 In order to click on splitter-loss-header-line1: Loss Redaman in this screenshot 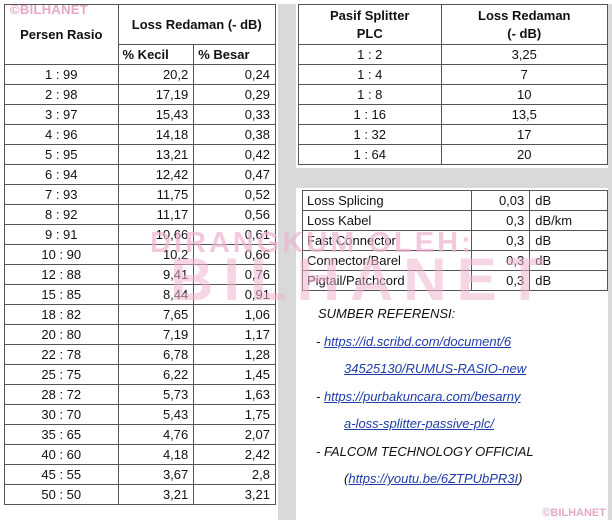, I will do `click(524, 15)`.